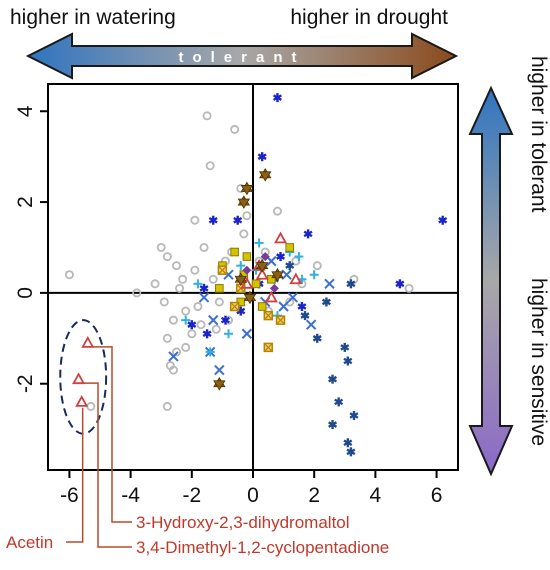 This screenshot has width=550, height=570. I want to click on x-axis-ticks: -6 -4 -2 0 2 4 6, so click(251, 488).